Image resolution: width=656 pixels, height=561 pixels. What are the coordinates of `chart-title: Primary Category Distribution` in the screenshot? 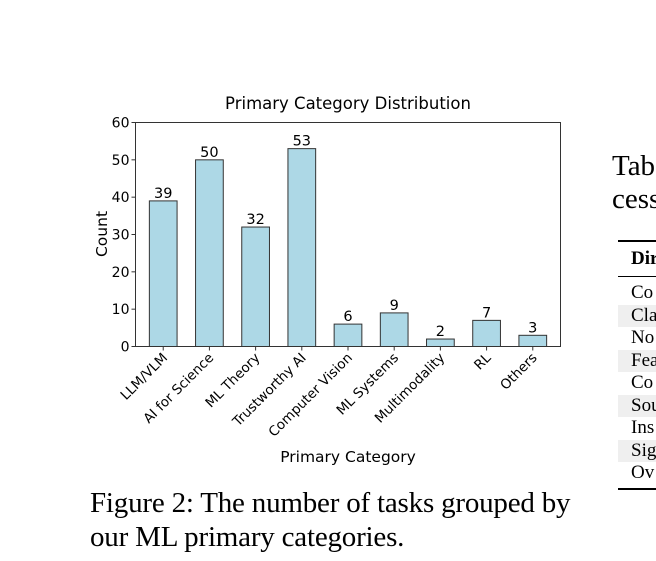 It's located at (348, 103).